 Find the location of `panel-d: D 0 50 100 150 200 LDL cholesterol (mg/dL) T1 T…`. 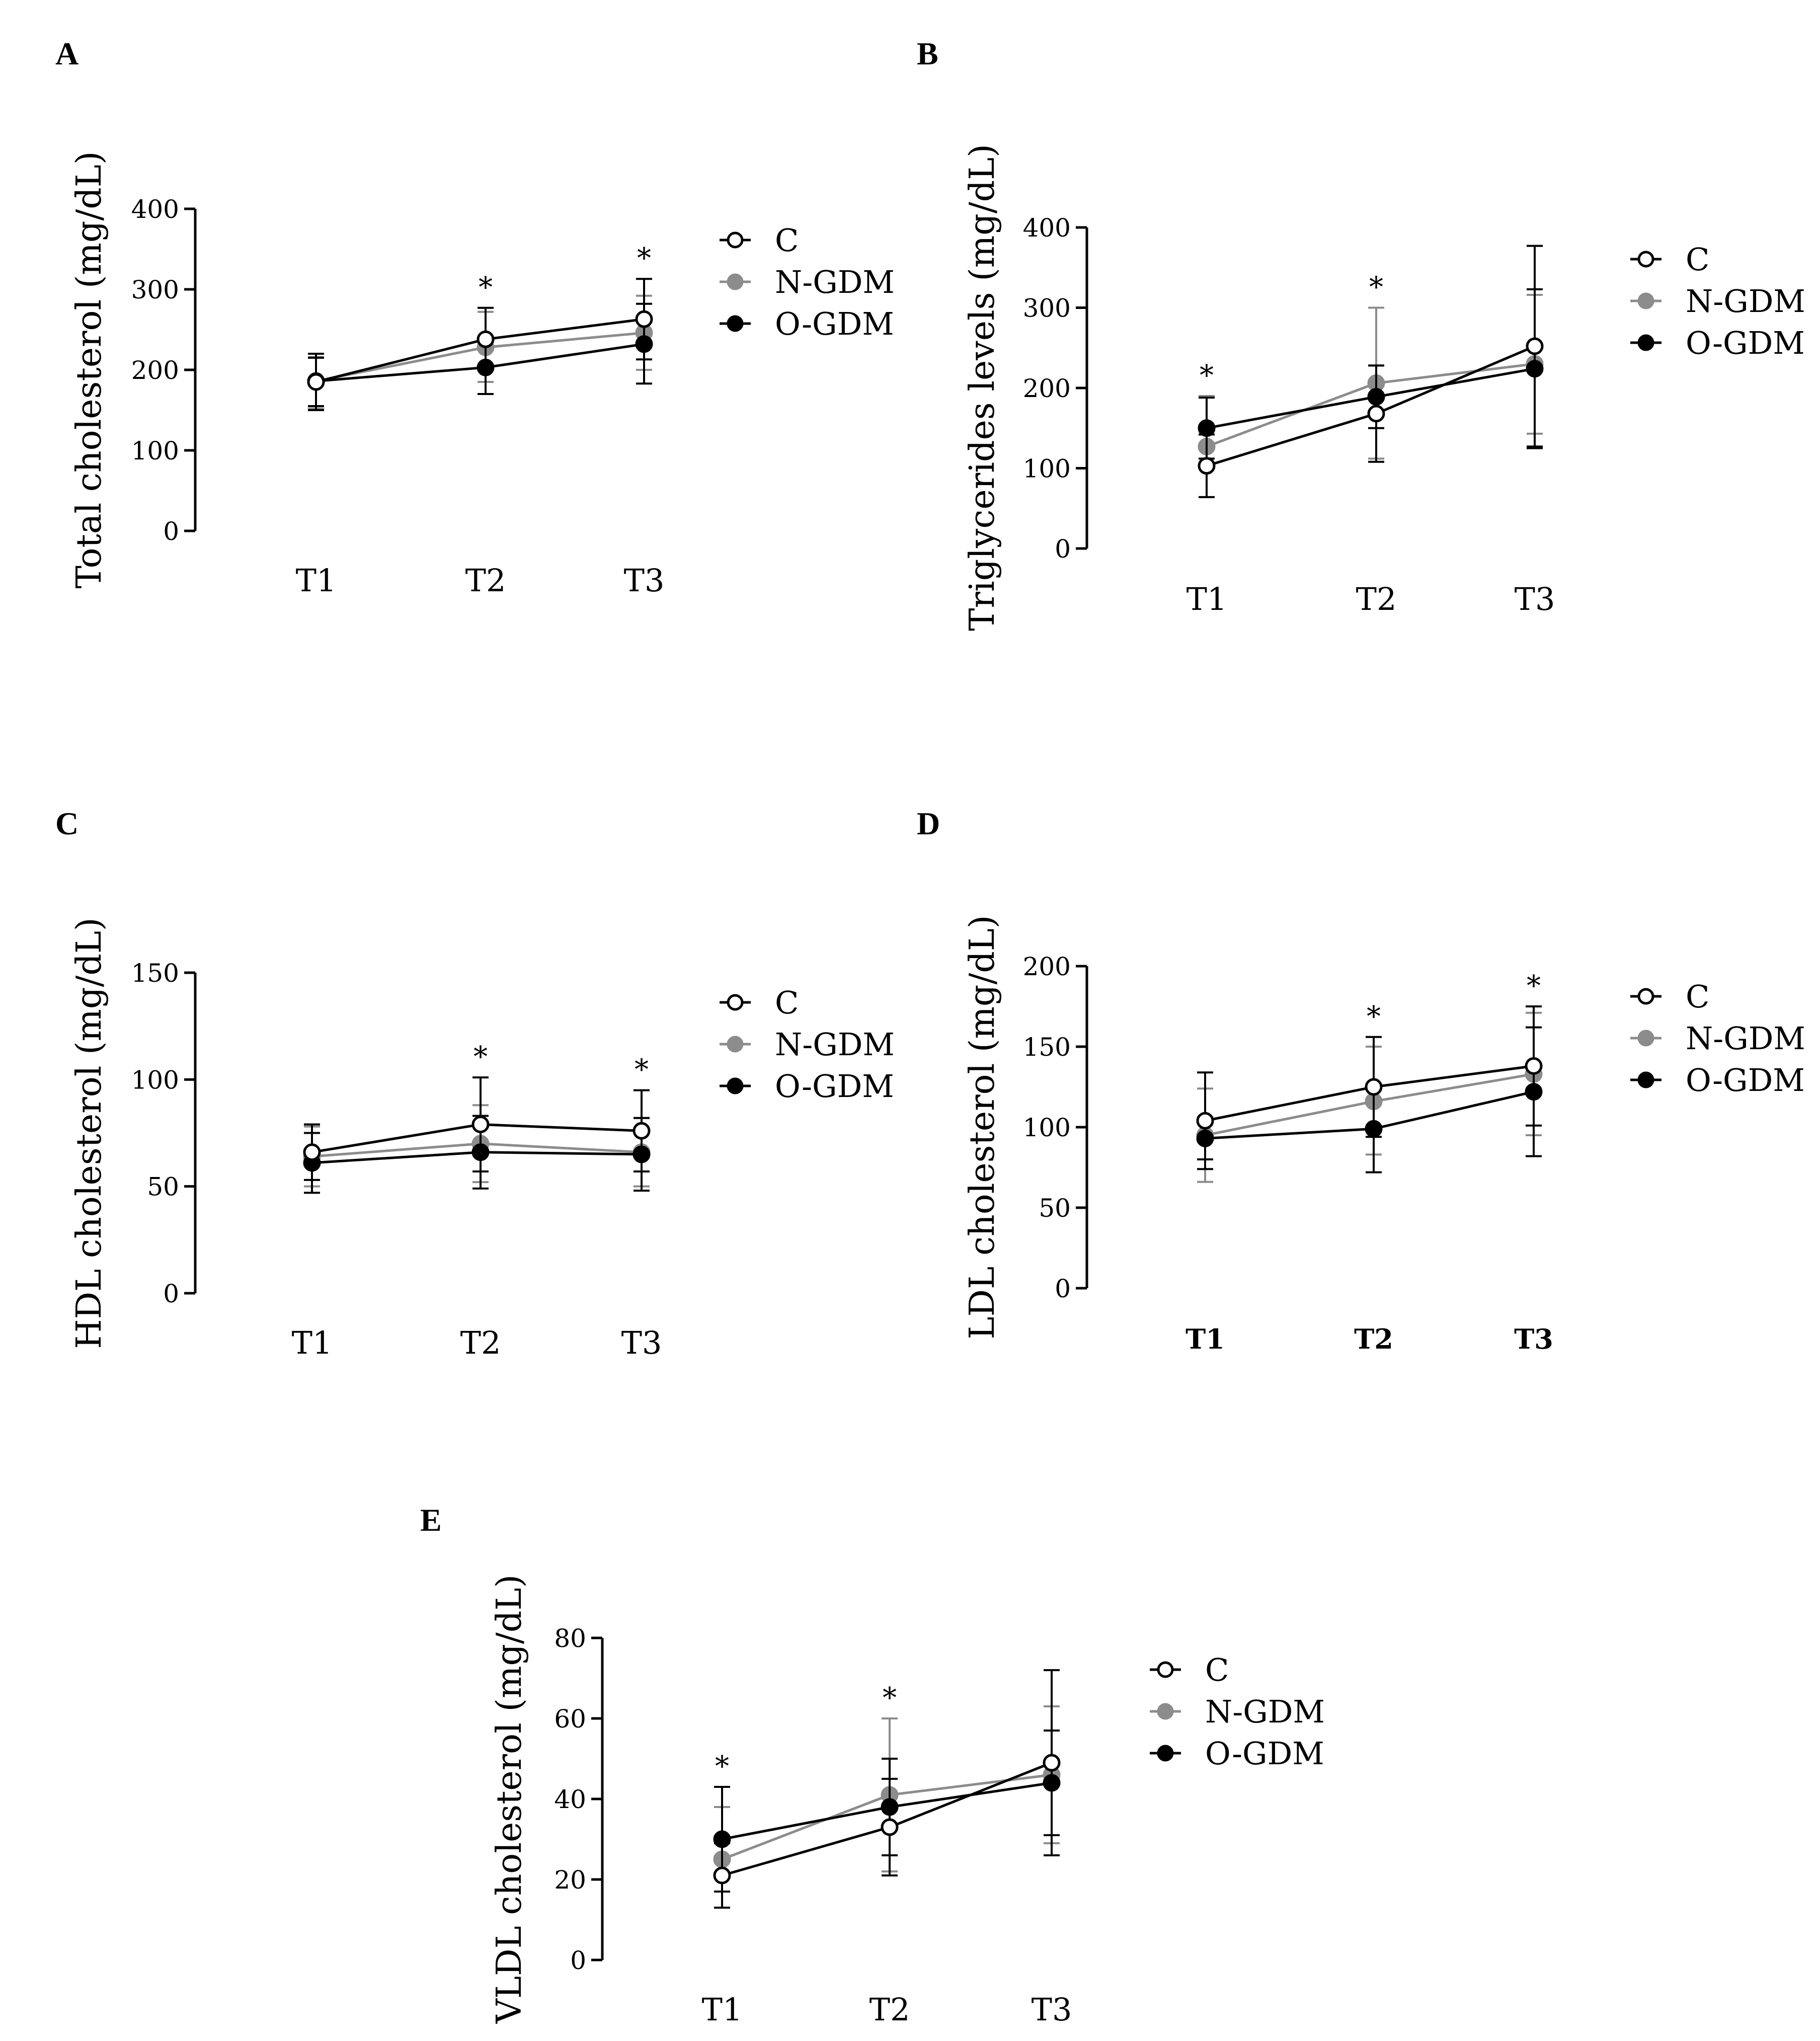

panel-d: D 0 50 100 150 200 LDL cholesterol (mg/dL) T1 T… is located at coordinates (1361, 1080).